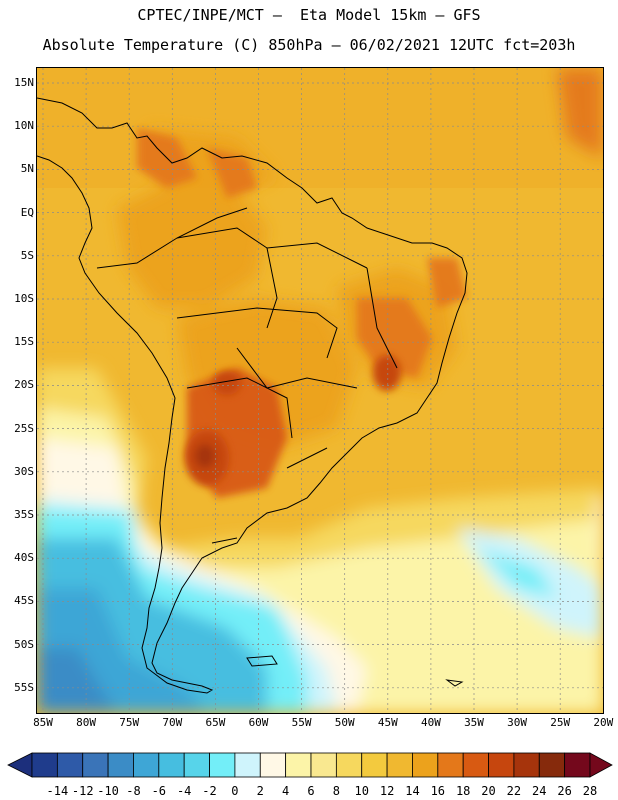 The height and width of the screenshot is (800, 618). What do you see at coordinates (172, 722) in the screenshot?
I see `longitude-label: 70W` at bounding box center [172, 722].